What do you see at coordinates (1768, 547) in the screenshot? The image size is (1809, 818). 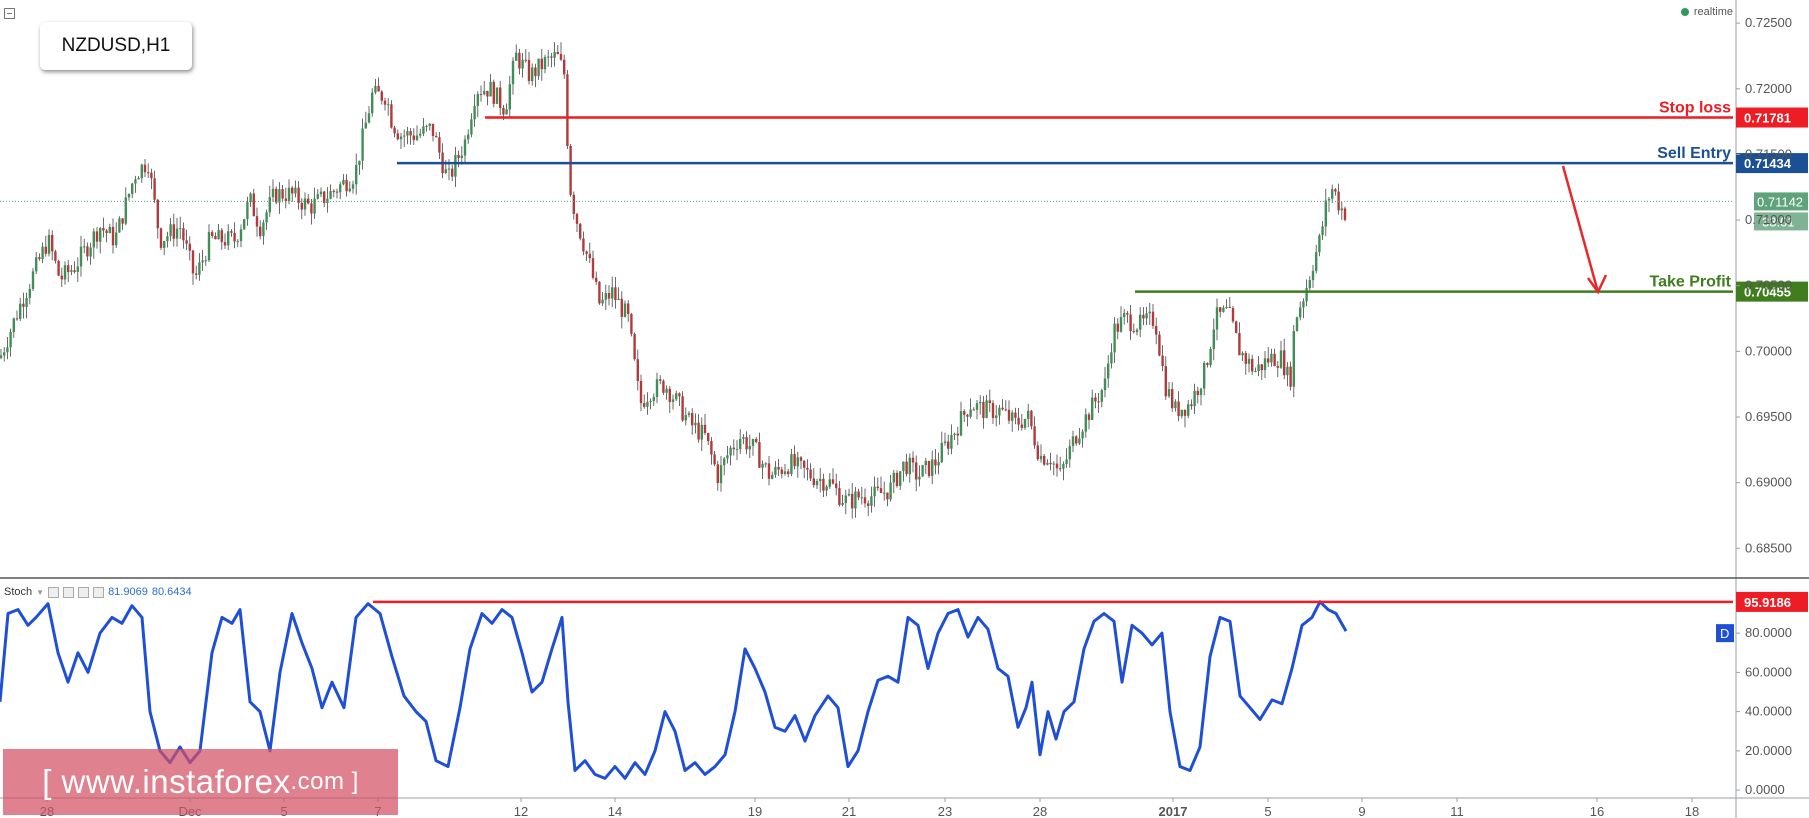 I see `price-tick-label: 0.68500` at bounding box center [1768, 547].